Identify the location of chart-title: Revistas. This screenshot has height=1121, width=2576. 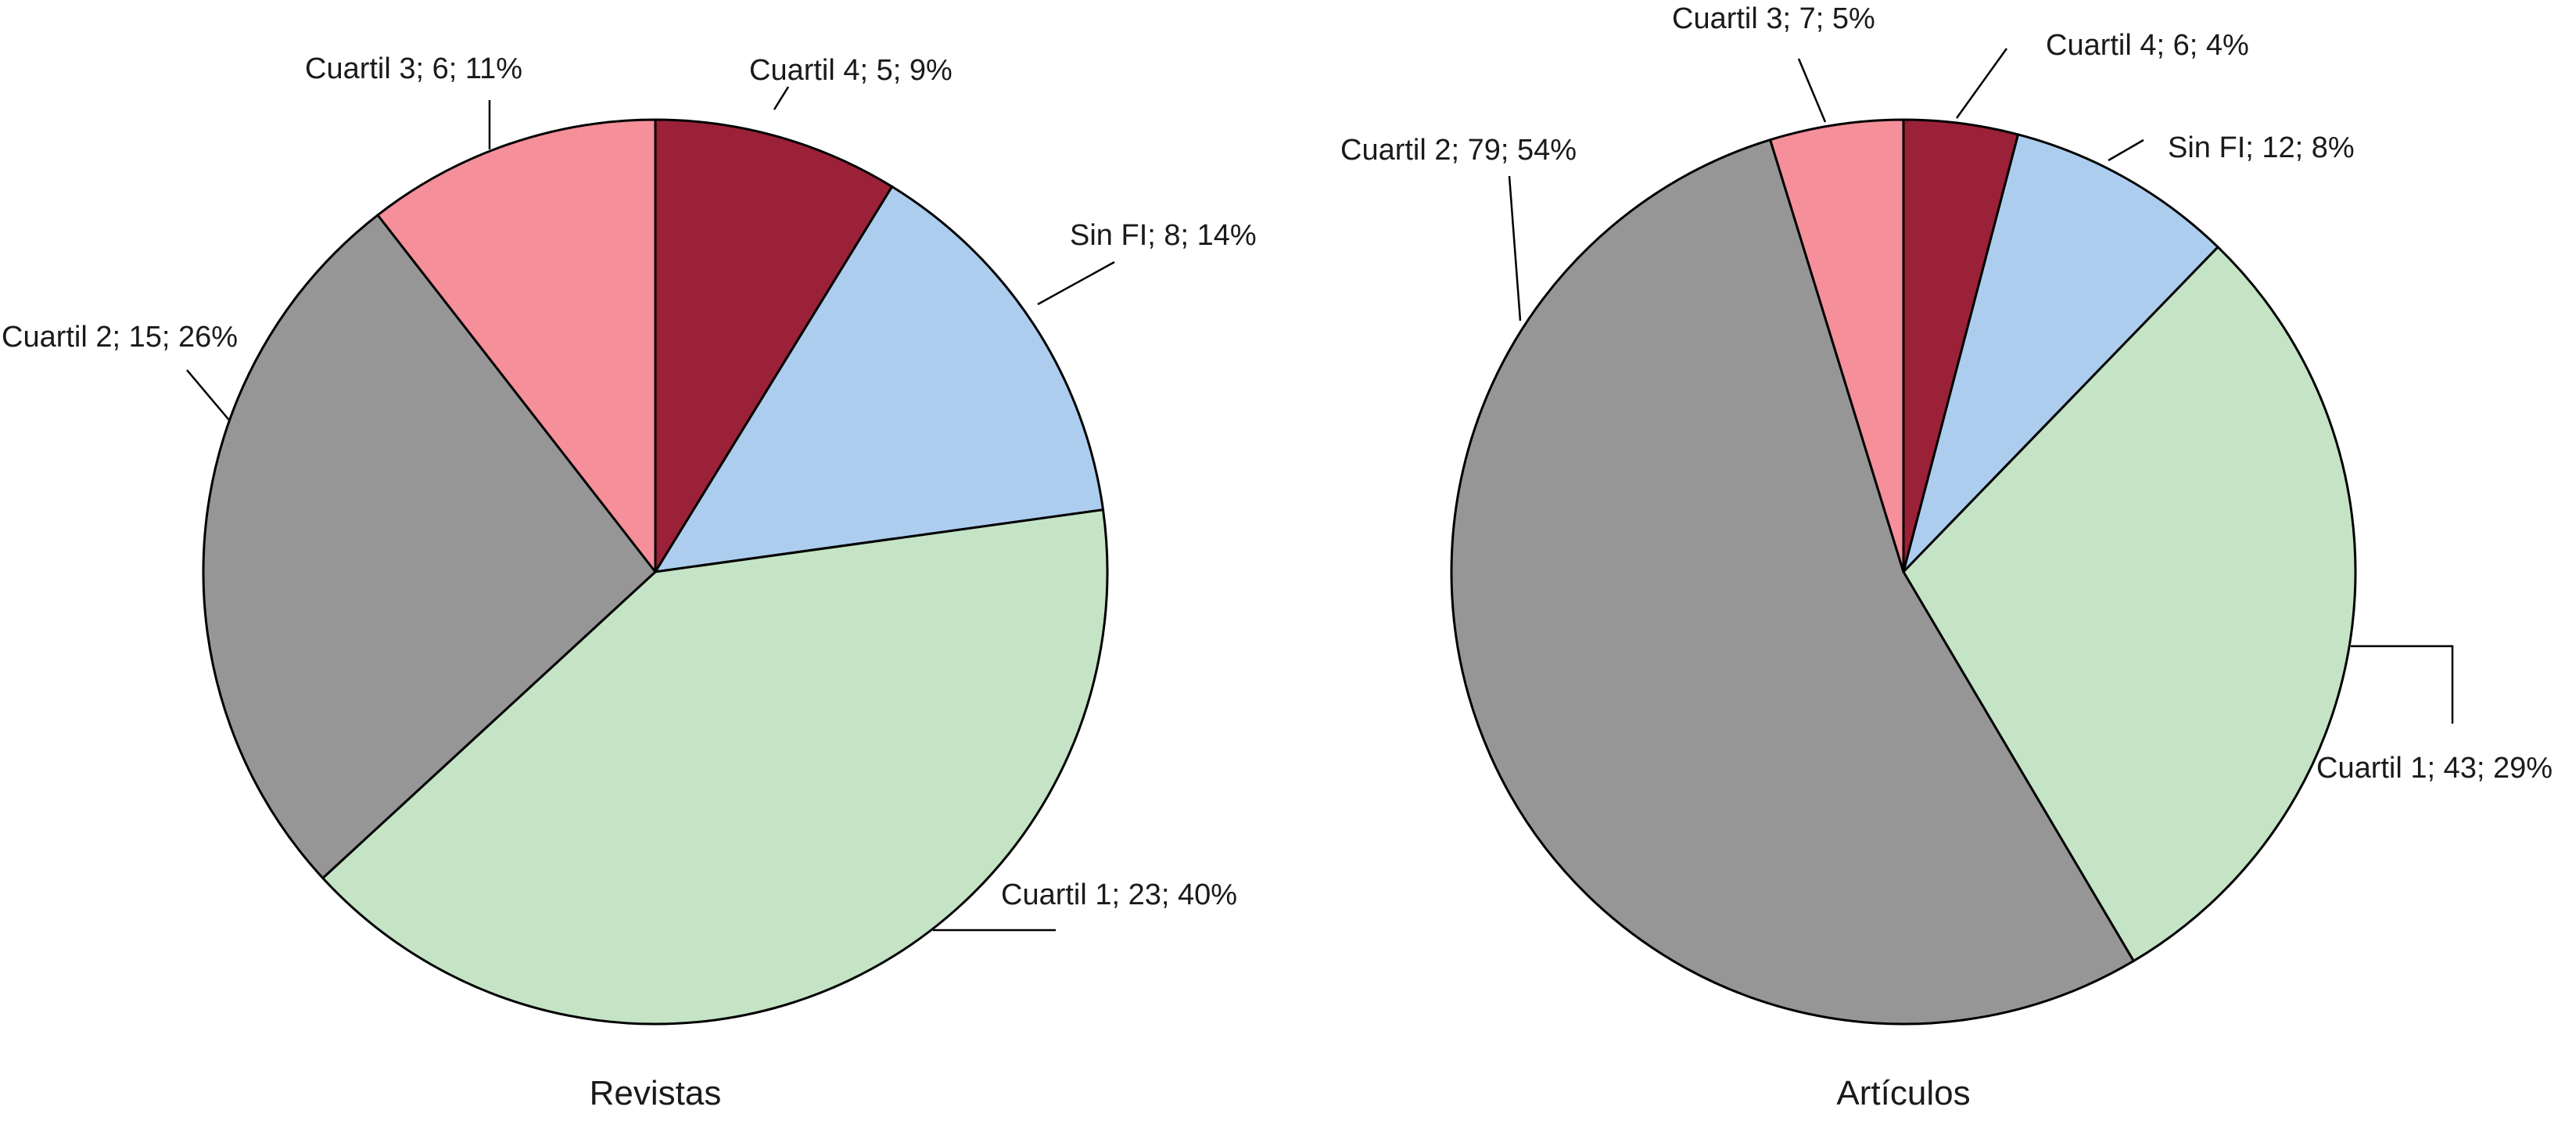
(656, 1093).